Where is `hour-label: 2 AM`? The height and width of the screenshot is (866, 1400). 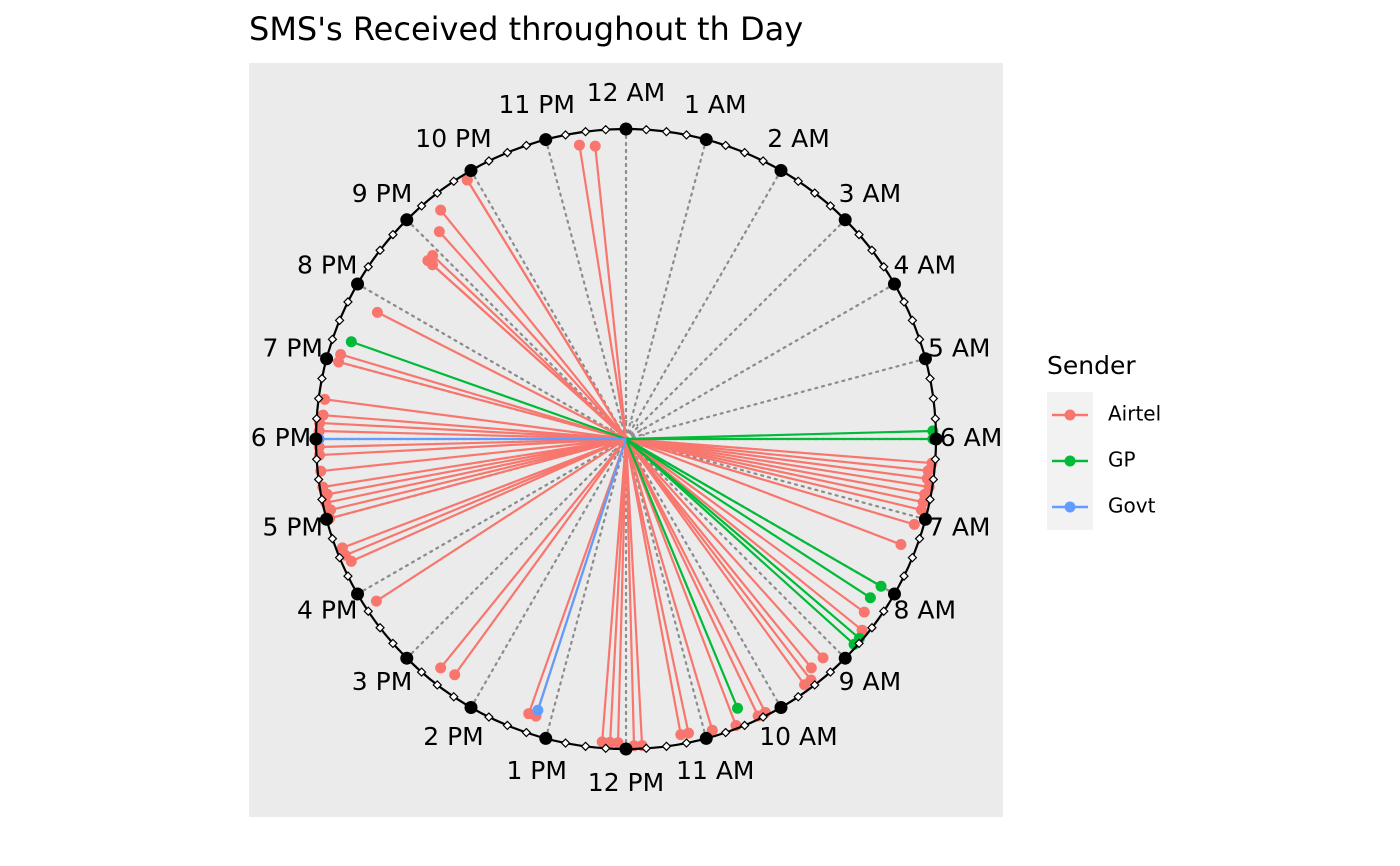 hour-label: 2 AM is located at coordinates (798, 138).